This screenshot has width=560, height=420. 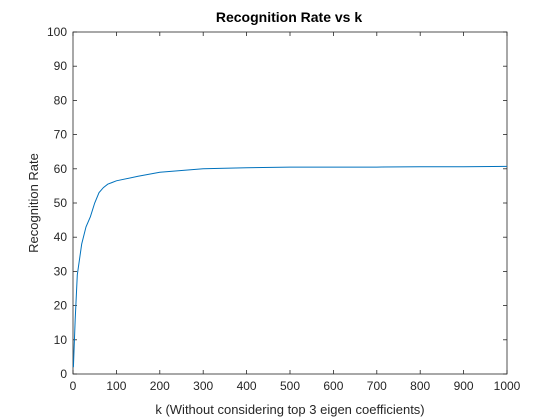 What do you see at coordinates (61, 66) in the screenshot?
I see `y-tick-label: 90` at bounding box center [61, 66].